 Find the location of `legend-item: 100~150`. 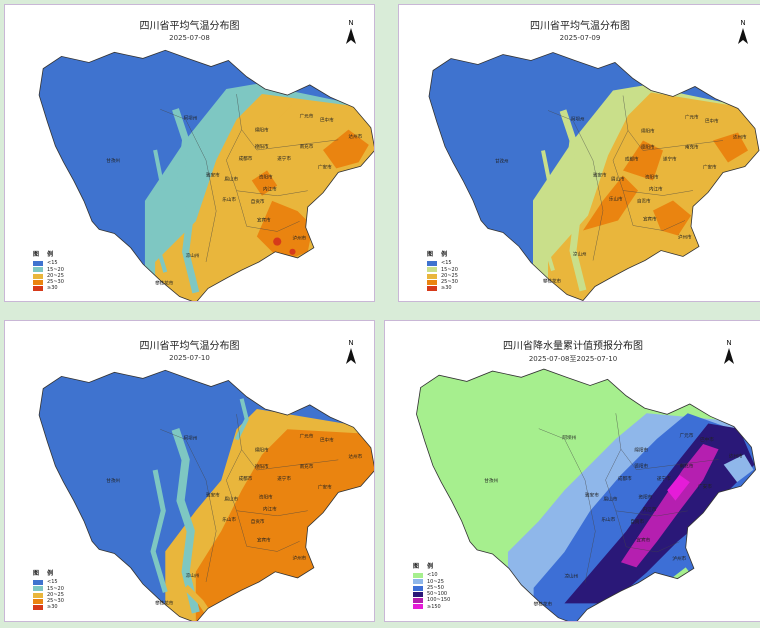

legend-item: 100~150 is located at coordinates (431, 600).